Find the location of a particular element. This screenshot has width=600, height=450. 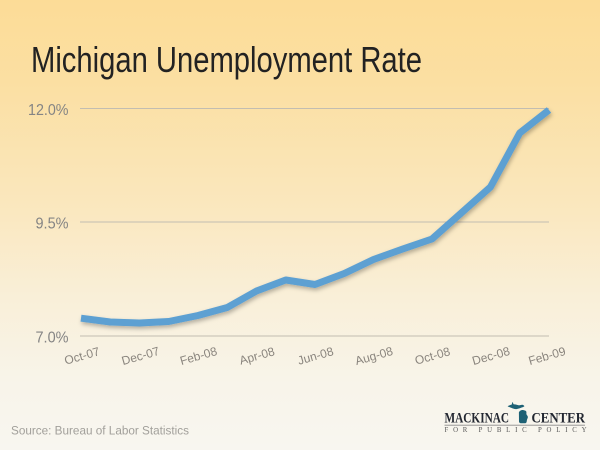

svg-text: MACKINAC is located at coordinates (477, 419).